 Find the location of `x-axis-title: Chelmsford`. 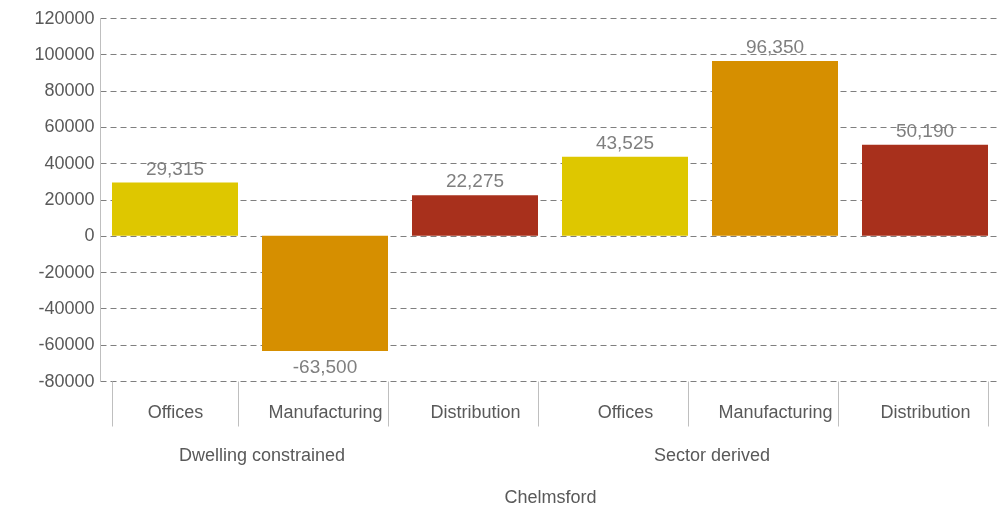

x-axis-title: Chelmsford is located at coordinates (550, 497).